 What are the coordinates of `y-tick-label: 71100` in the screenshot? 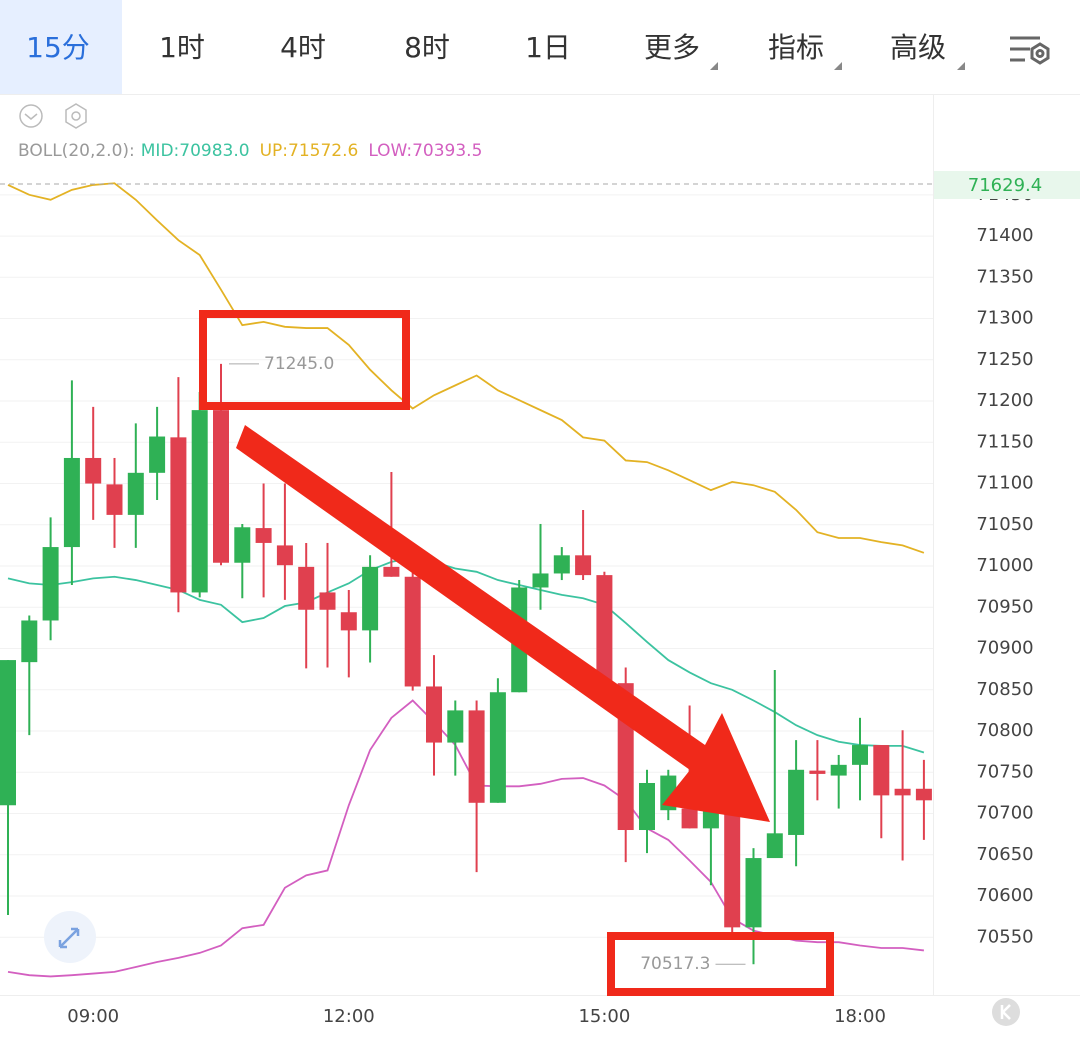 It's located at (1004, 483).